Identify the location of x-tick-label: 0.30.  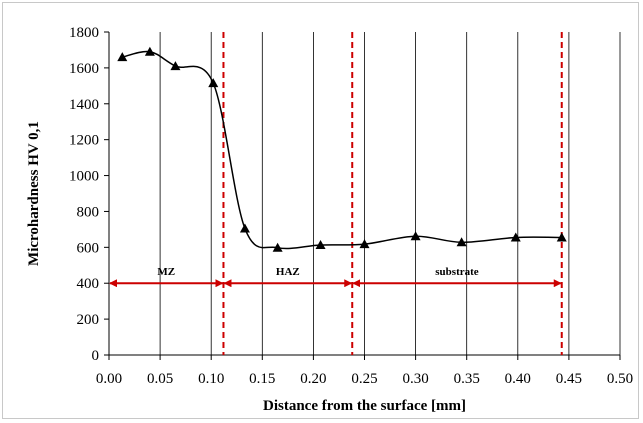
(415, 379).